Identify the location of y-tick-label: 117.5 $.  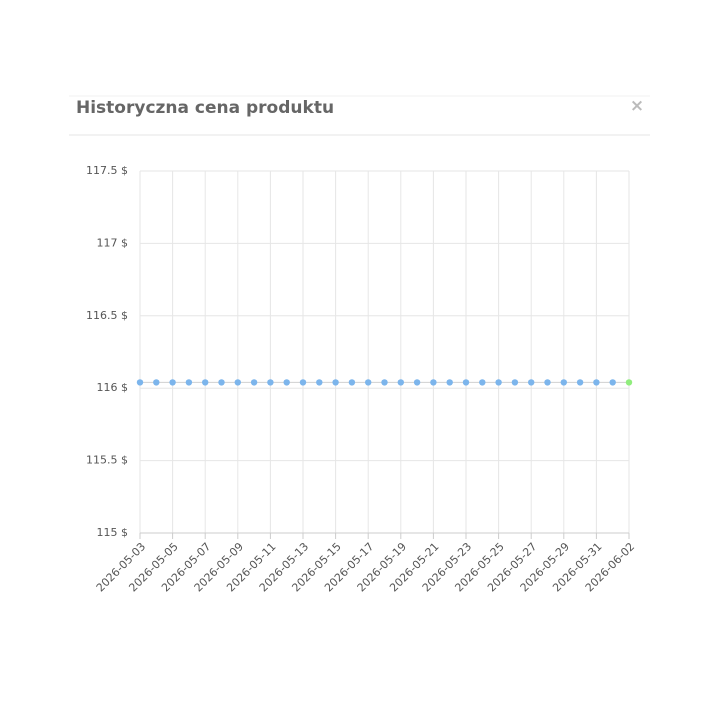
(107, 170).